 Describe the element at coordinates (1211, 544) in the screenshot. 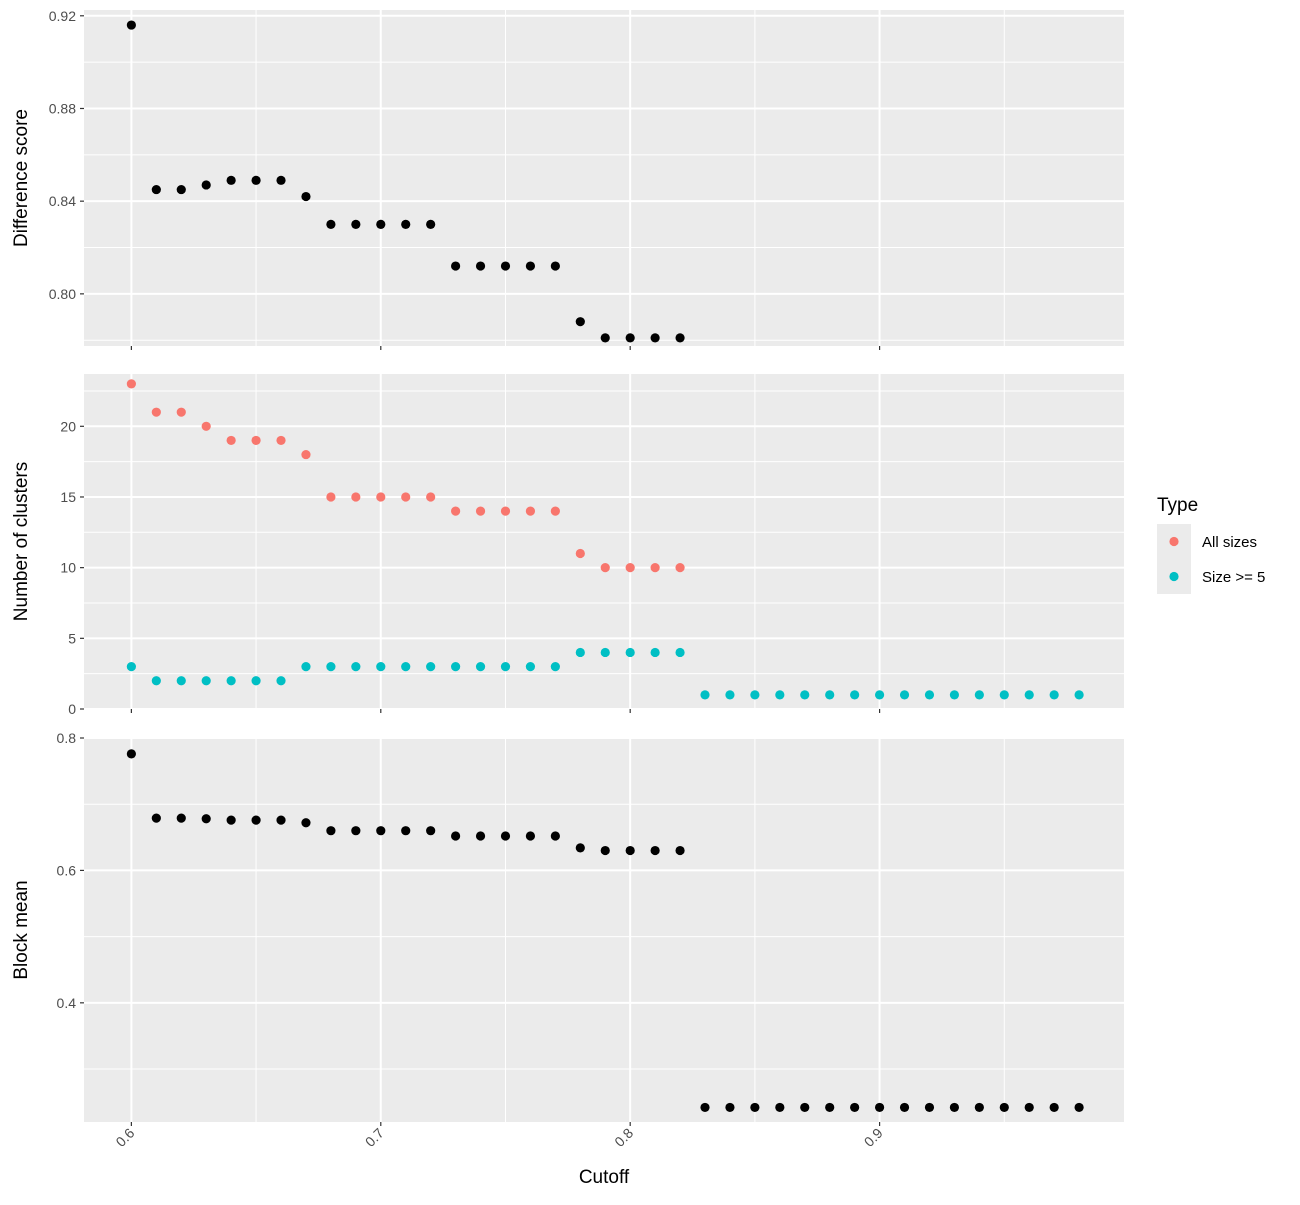

I see `legend: Type All sizes Size >= 5` at that location.